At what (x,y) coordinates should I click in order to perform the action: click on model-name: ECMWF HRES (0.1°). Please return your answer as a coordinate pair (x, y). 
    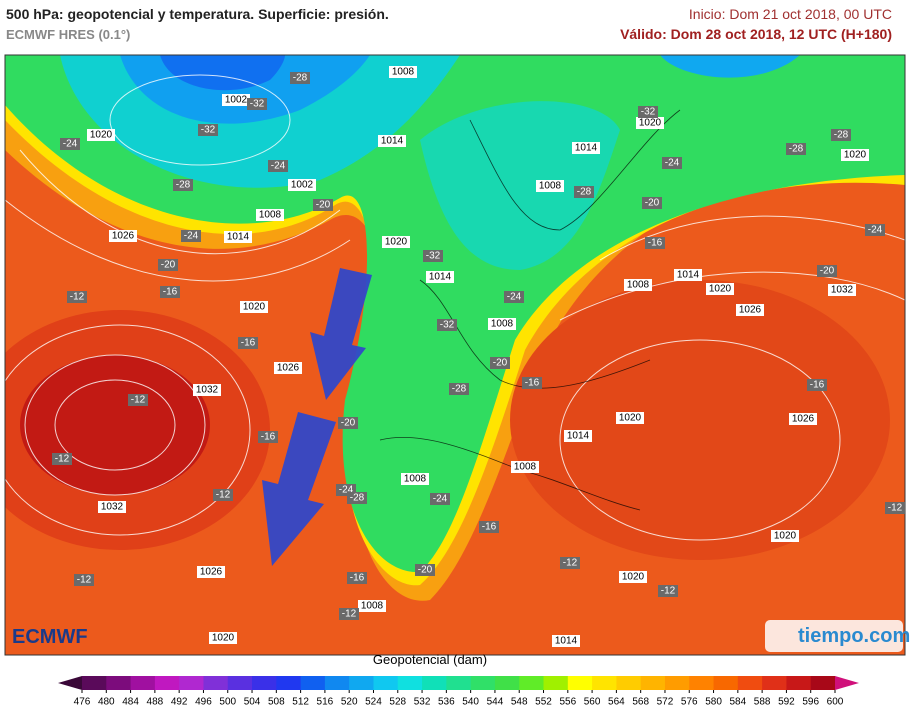
    Looking at the image, I should click on (68, 34).